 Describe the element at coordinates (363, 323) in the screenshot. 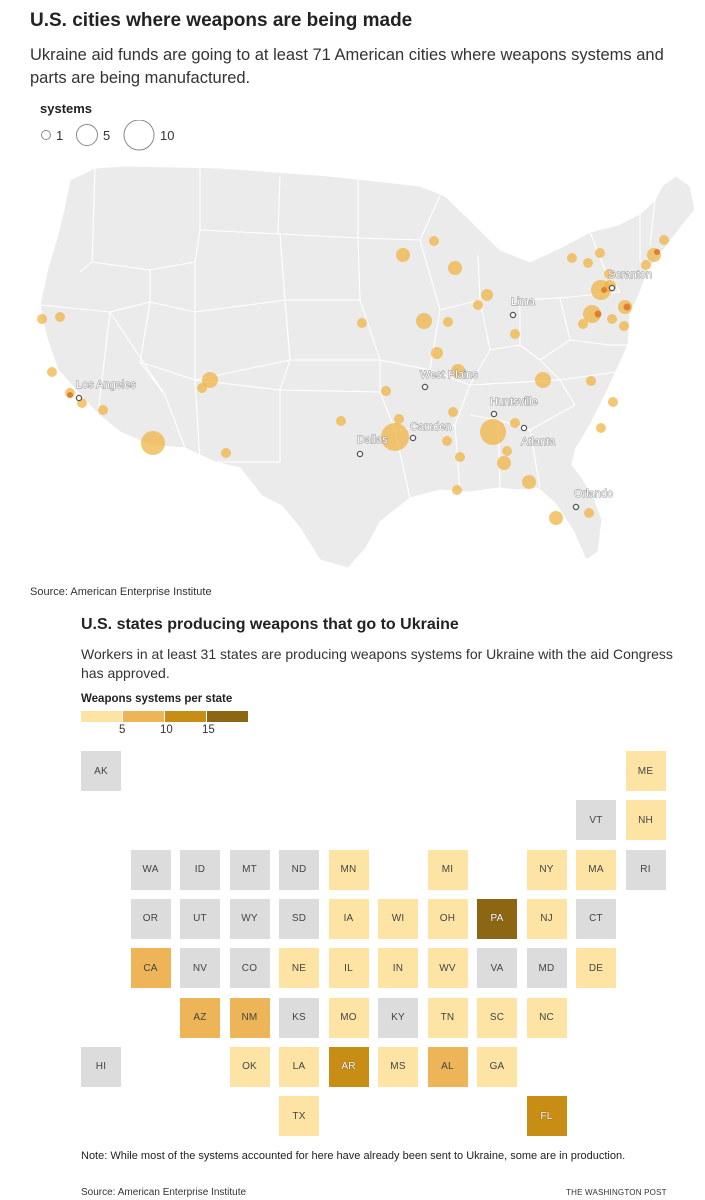

I see `dense-city-bubbles` at that location.